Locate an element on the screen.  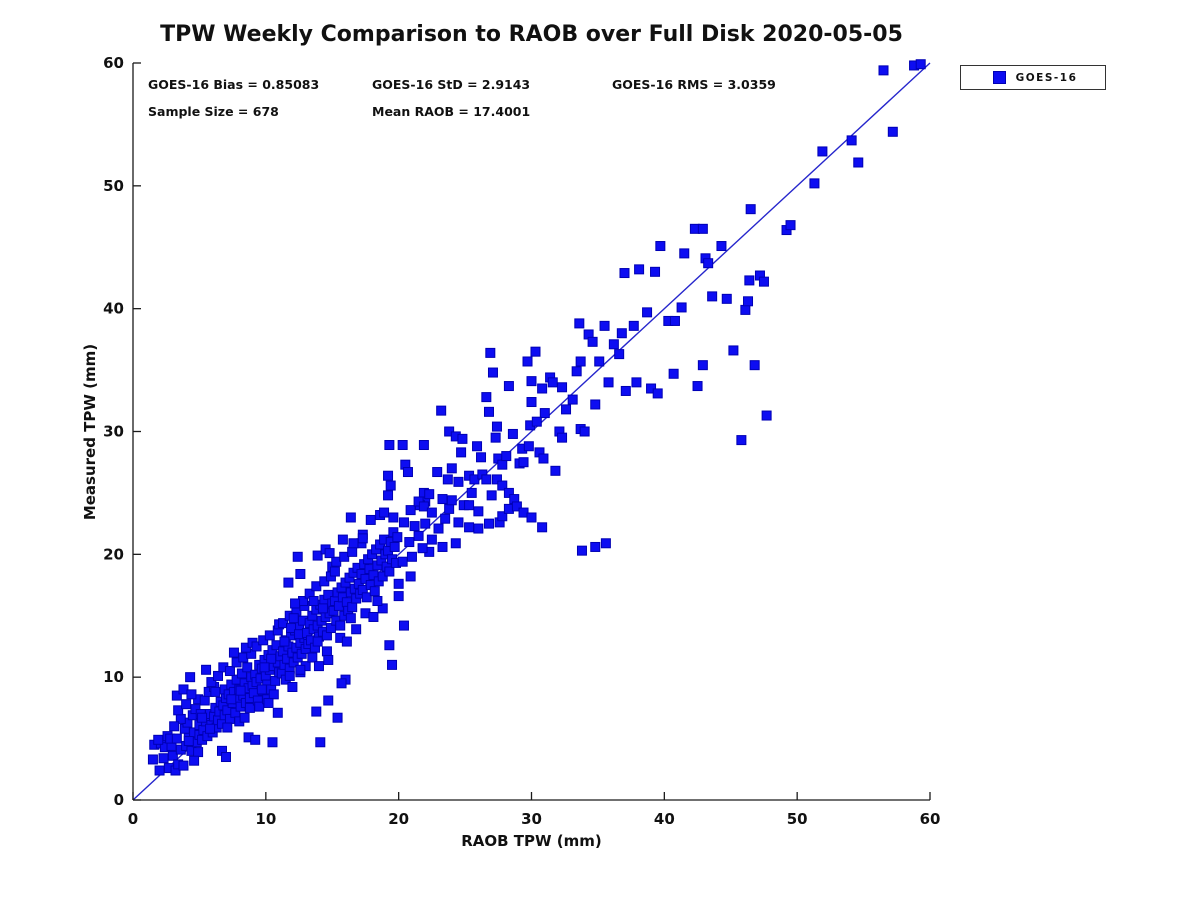
y-tick-label: 60 is located at coordinates (113, 63).